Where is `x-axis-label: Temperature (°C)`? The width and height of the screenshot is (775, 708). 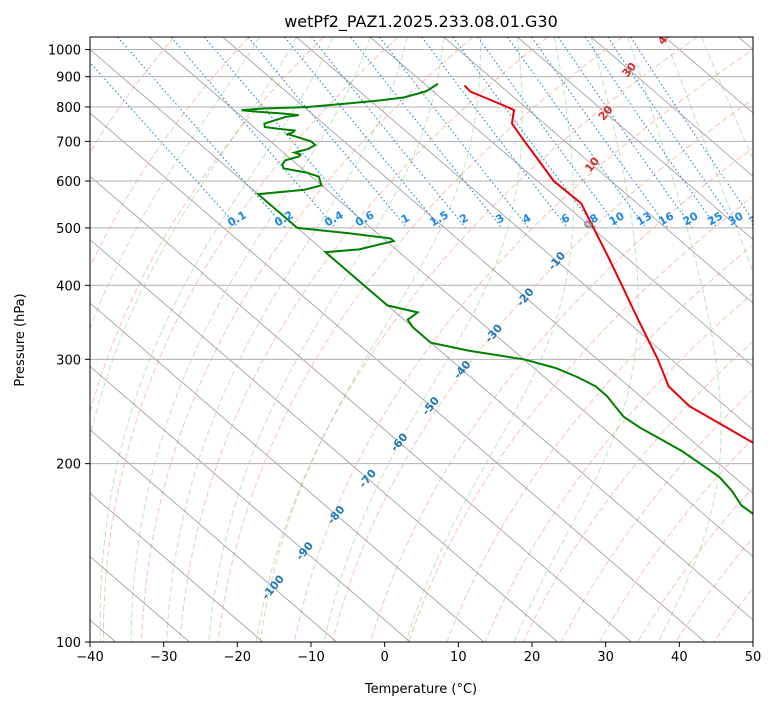 x-axis-label: Temperature (°C) is located at coordinates (420, 689).